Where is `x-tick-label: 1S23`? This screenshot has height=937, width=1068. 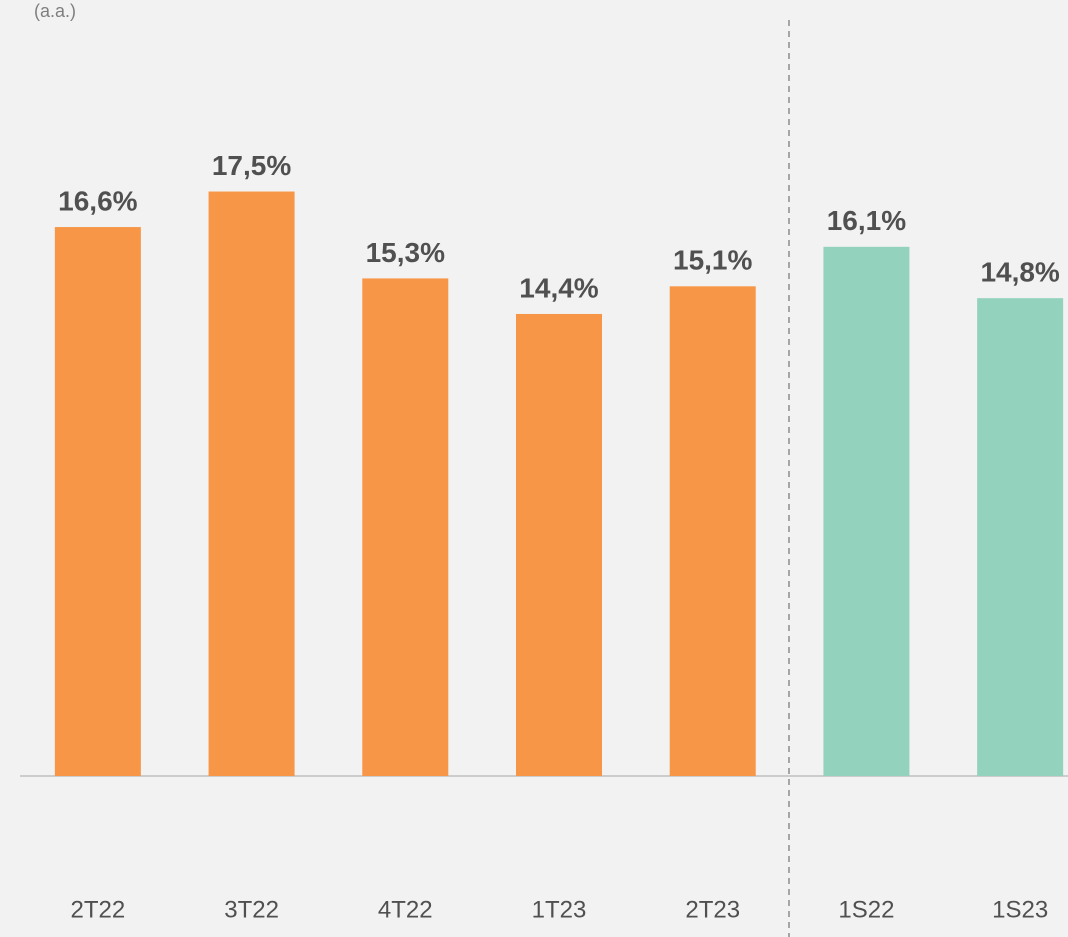 x-tick-label: 1S23 is located at coordinates (1020, 909).